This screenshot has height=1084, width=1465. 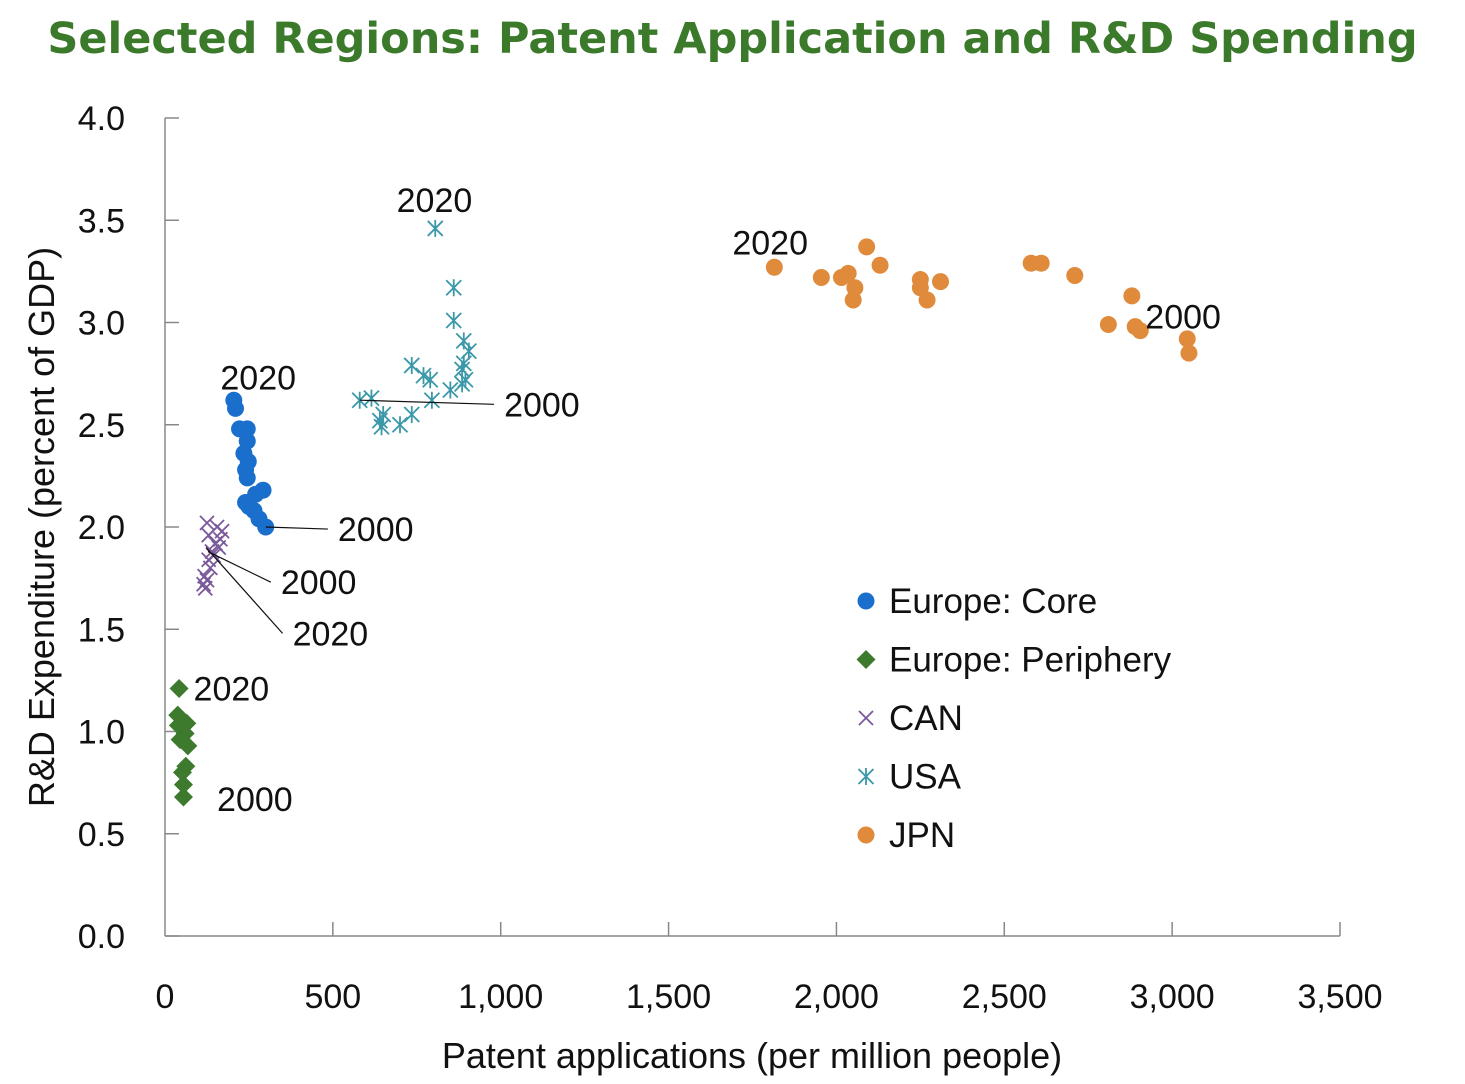 I want to click on y-tick-label: 4.0, so click(x=101, y=119).